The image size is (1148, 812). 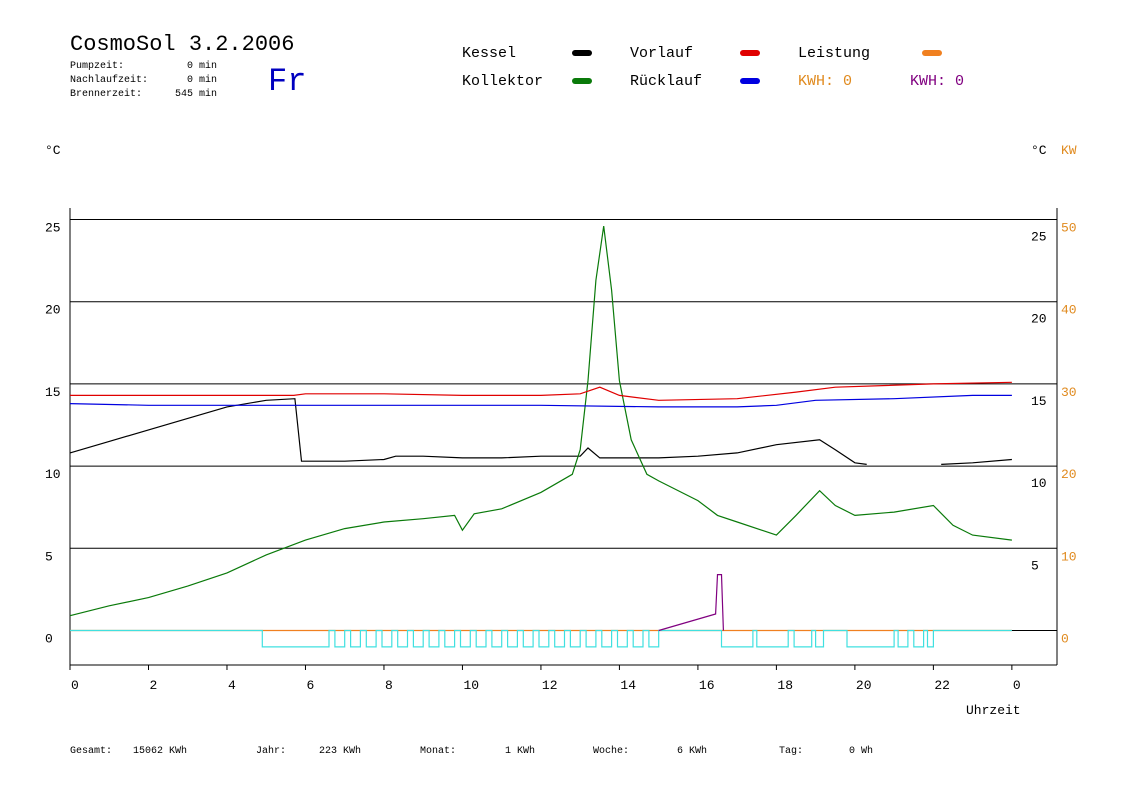 I want to click on x-tick-label: 4, so click(x=232, y=685).